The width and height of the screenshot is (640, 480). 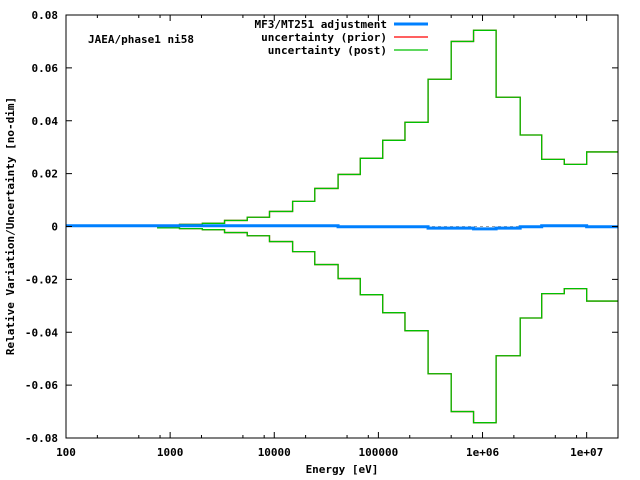 What do you see at coordinates (45, 68) in the screenshot?
I see `y-tick-label: 0.06` at bounding box center [45, 68].